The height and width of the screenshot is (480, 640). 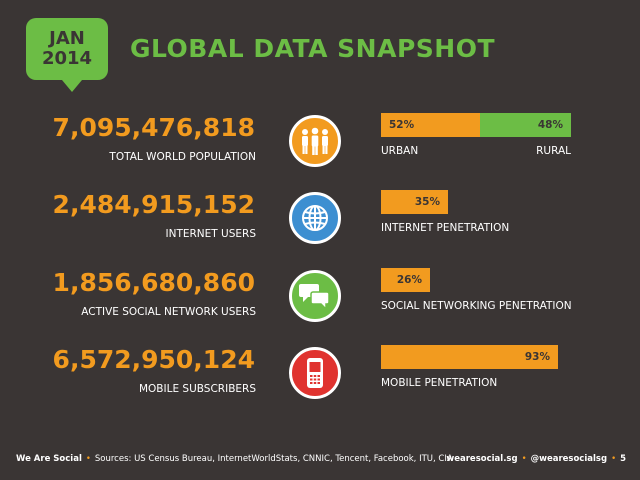 I want to click on internet-penetration-bar-area: 35% INTERNET PENETRATION, so click(x=476, y=212).